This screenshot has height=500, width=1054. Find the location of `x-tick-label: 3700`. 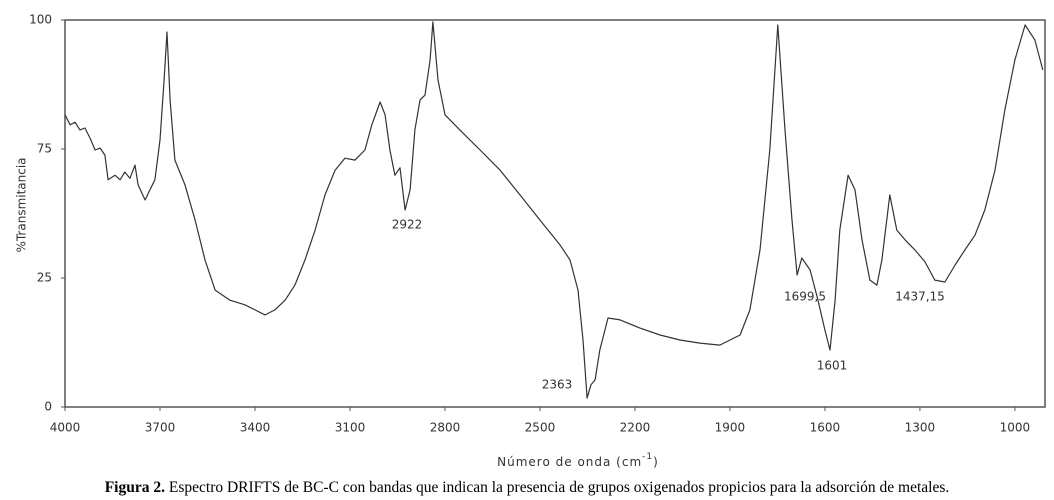

x-tick-label: 3700 is located at coordinates (160, 428).